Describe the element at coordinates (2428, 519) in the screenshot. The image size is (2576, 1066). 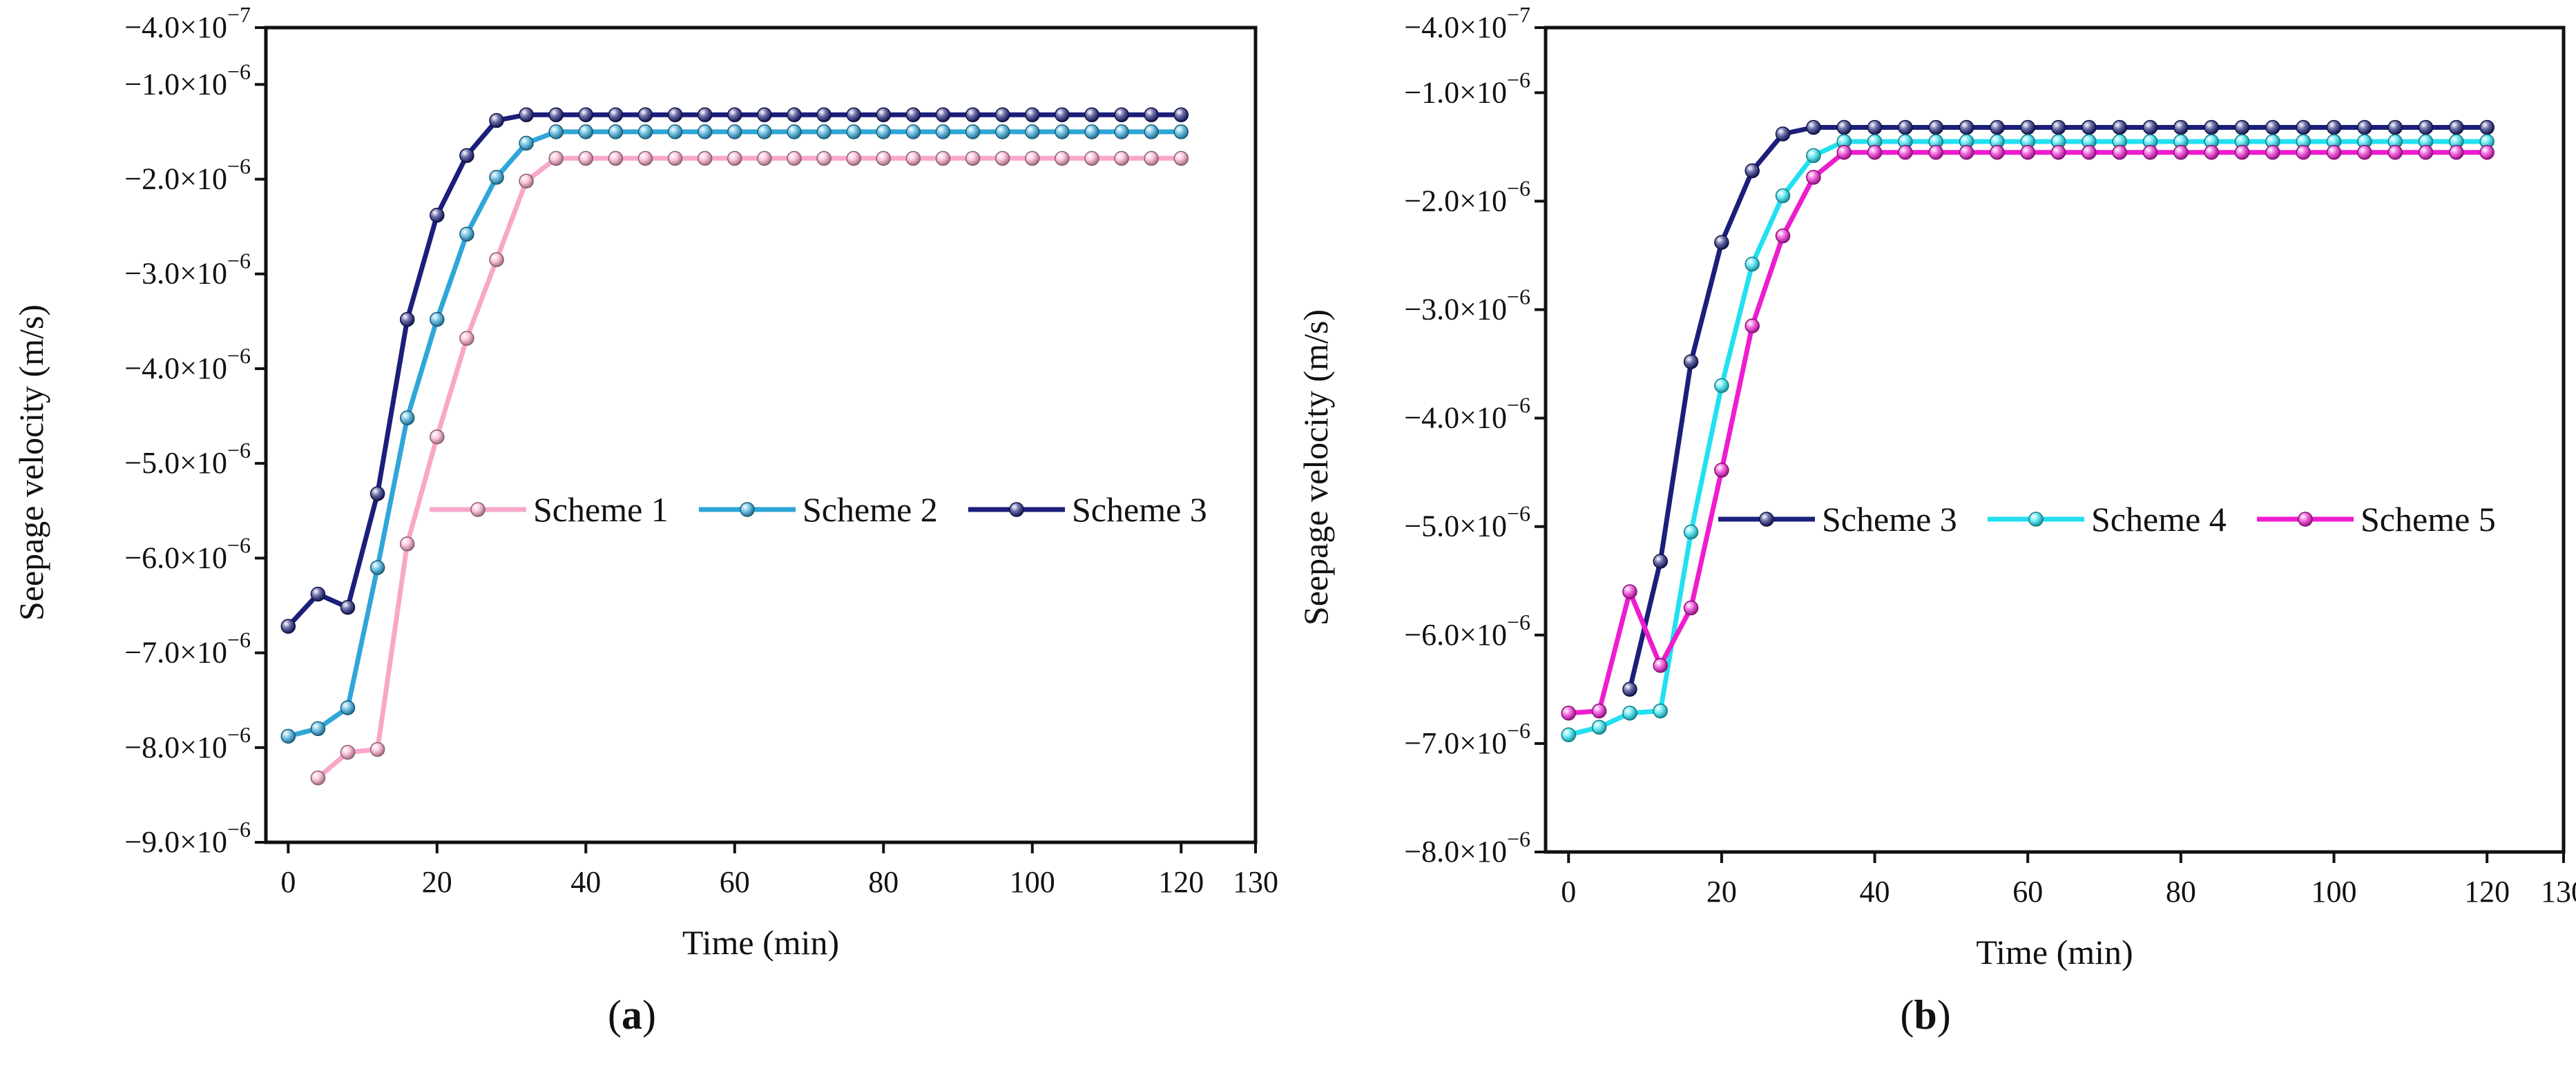
I see `legend-label: Scheme 5` at that location.